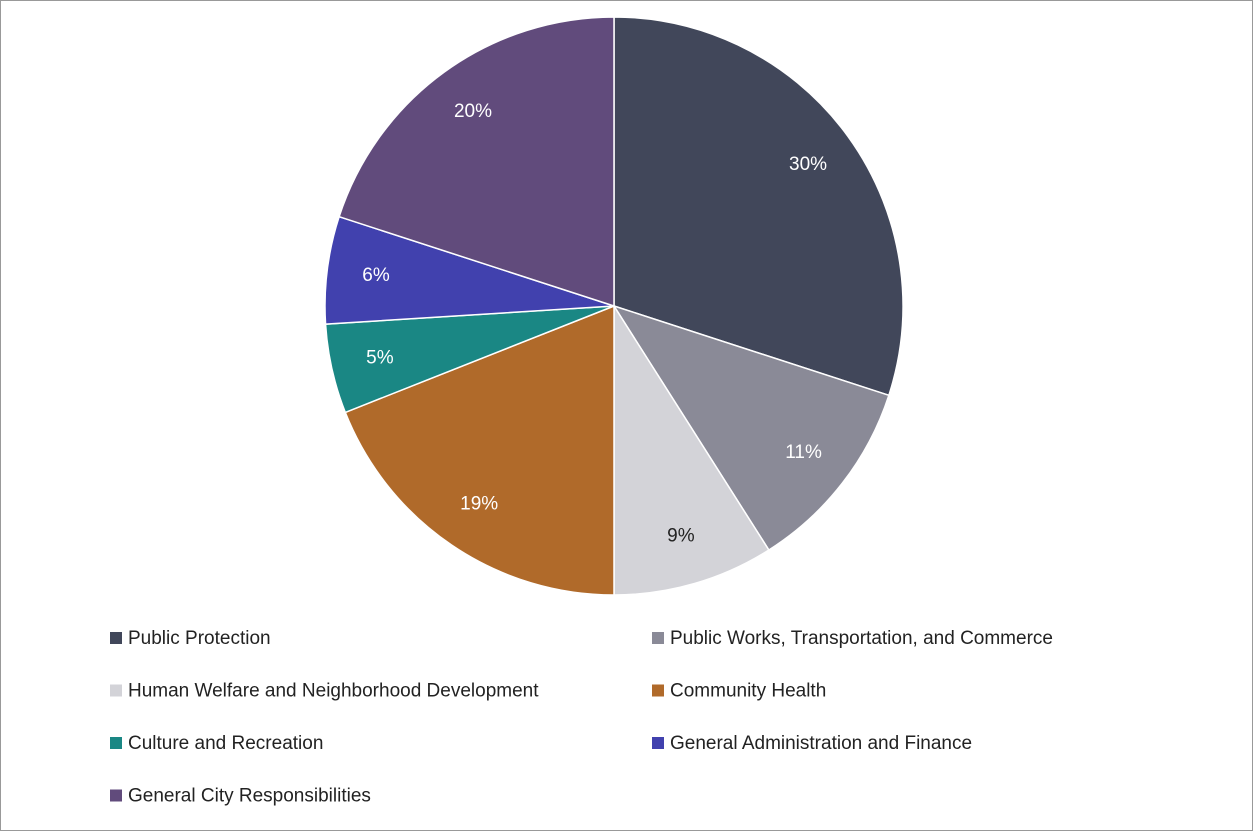 The image size is (1253, 831). I want to click on legend-label: General Administration and Finance, so click(821, 743).